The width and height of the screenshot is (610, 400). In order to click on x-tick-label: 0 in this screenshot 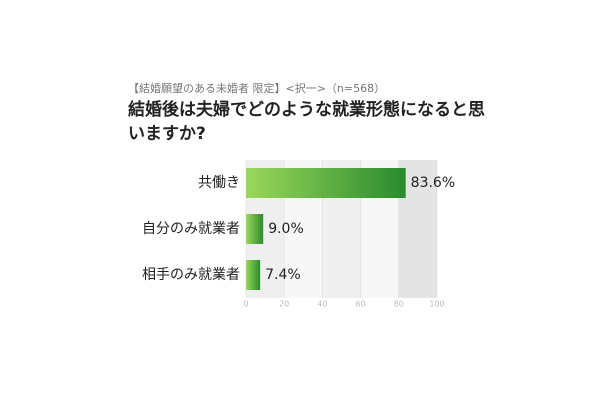, I will do `click(245, 304)`.